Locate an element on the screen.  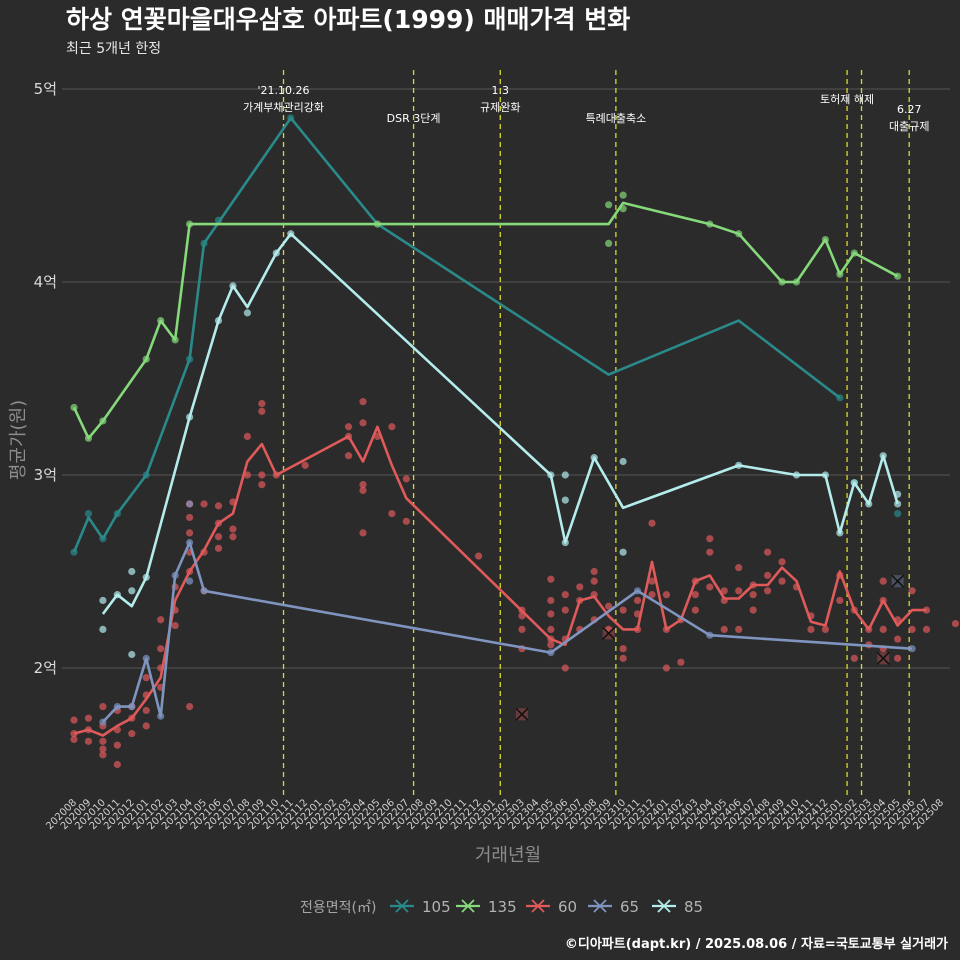
chart-subtitle: 최근 5개년 한정 is located at coordinates (113, 49).